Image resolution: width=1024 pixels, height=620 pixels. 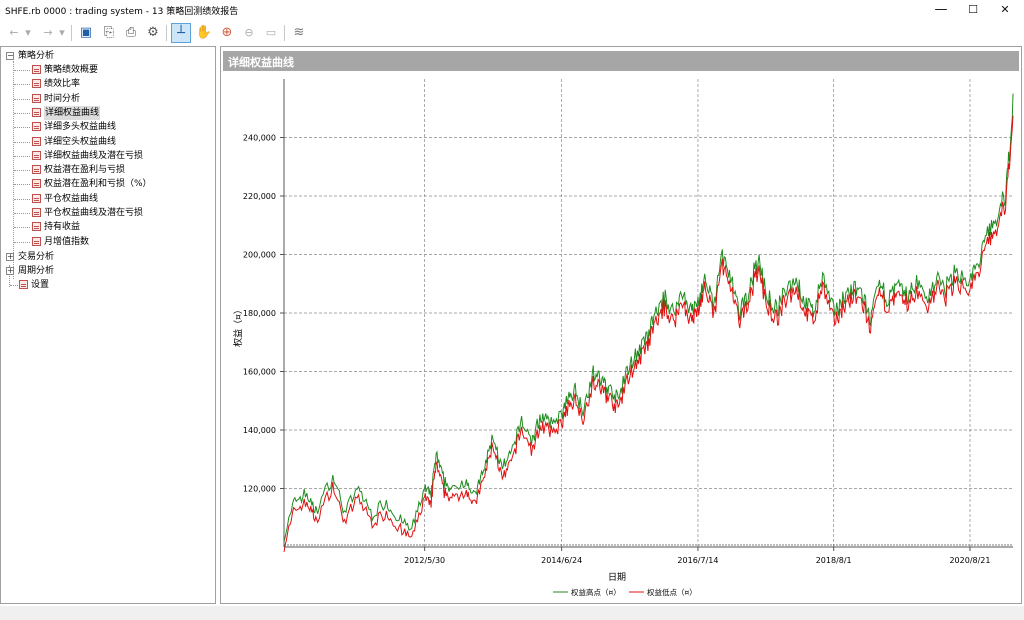 What do you see at coordinates (561, 560) in the screenshot?
I see `x-tick-label: 2014/6/24` at bounding box center [561, 560].